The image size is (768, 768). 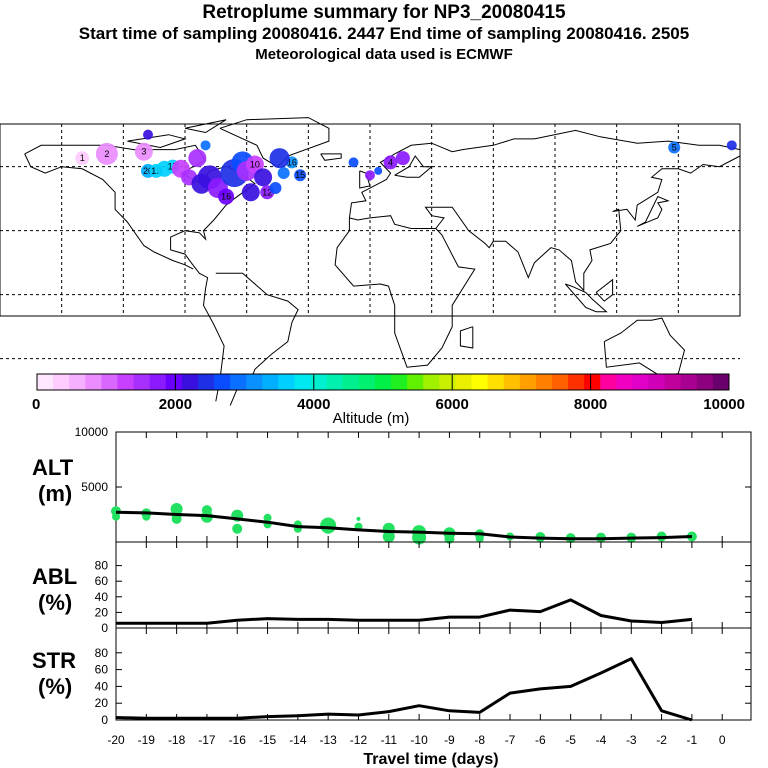 What do you see at coordinates (404, 611) in the screenshot?
I see `series-line` at bounding box center [404, 611].